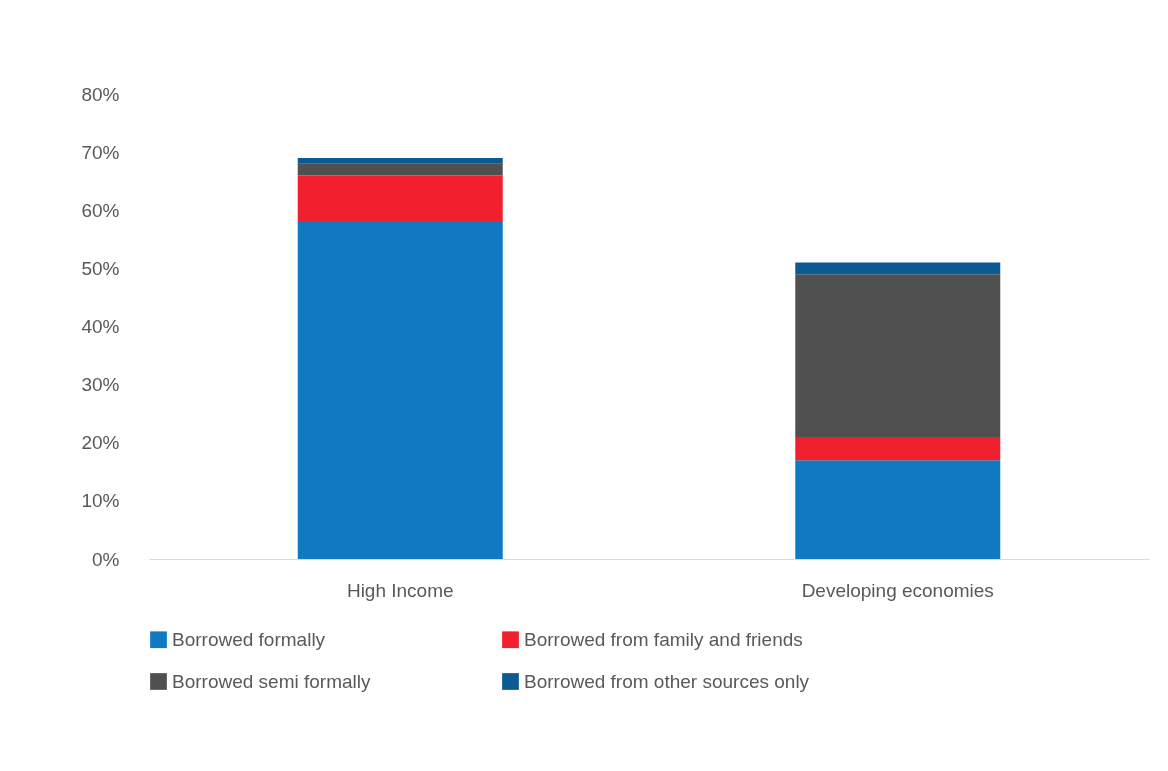 This screenshot has height=771, width=1168. What do you see at coordinates (100, 268) in the screenshot?
I see `y-tick-label: 50%` at bounding box center [100, 268].